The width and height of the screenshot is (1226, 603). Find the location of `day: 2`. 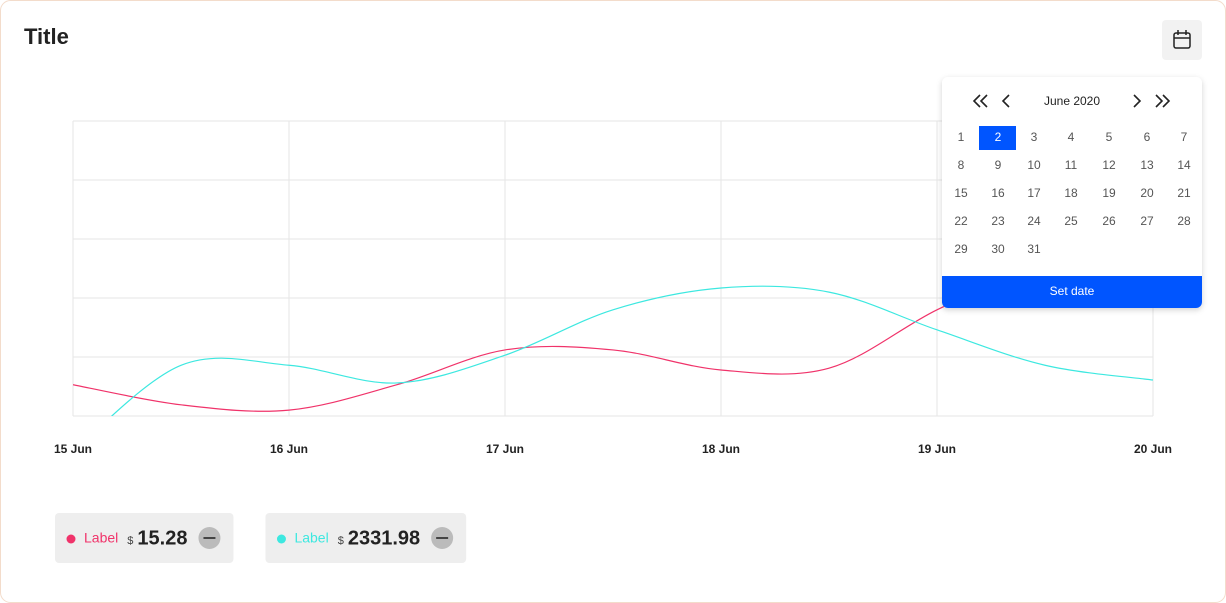

day: 2 is located at coordinates (998, 137).